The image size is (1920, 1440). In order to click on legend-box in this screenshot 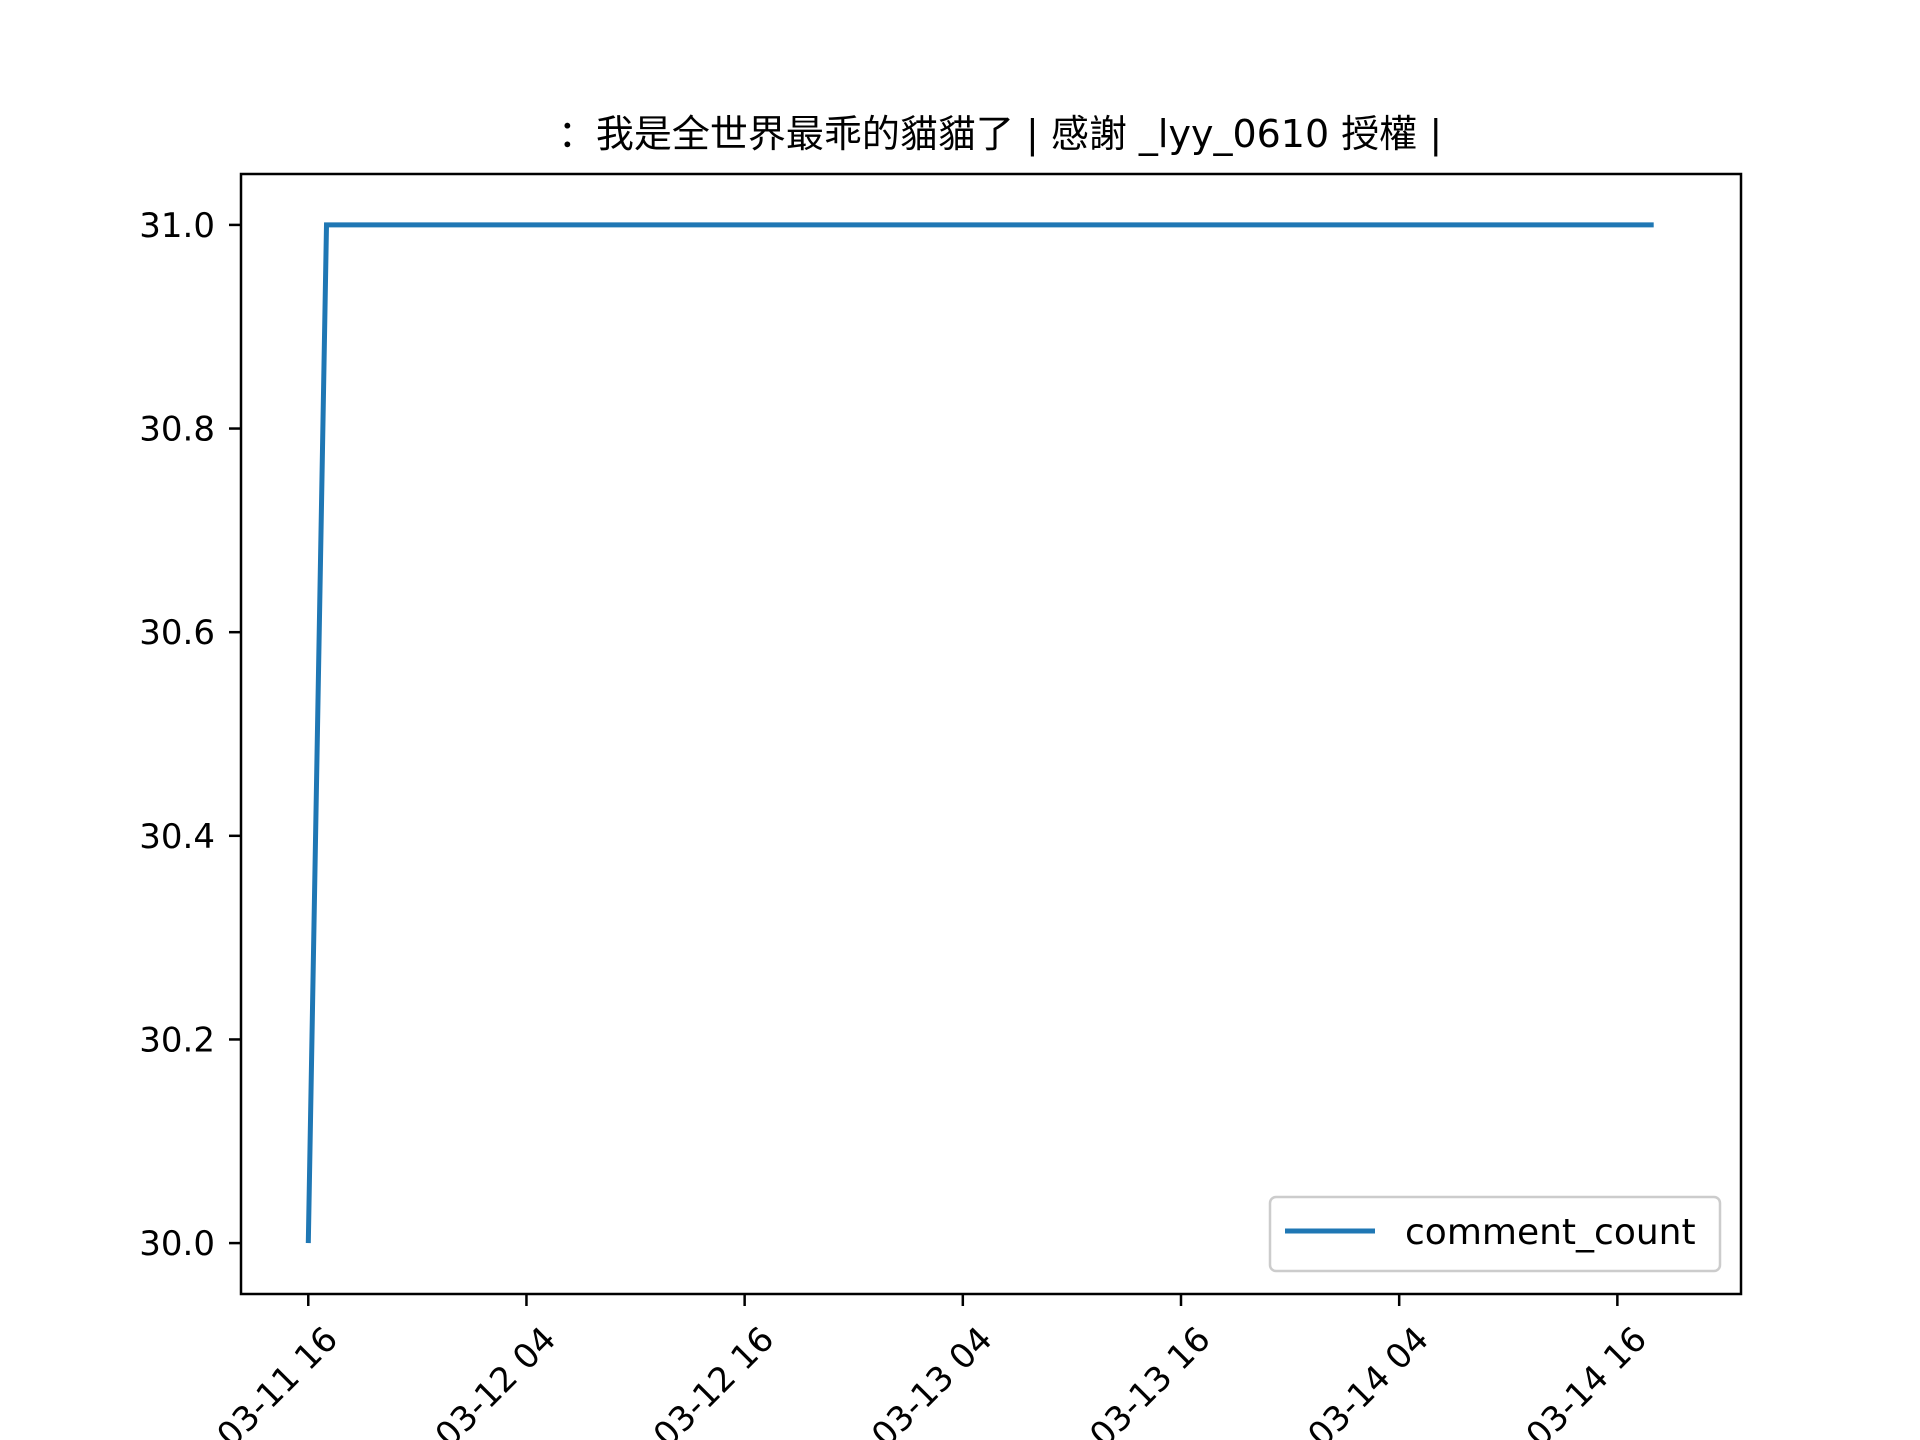, I will do `click(1495, 1234)`.